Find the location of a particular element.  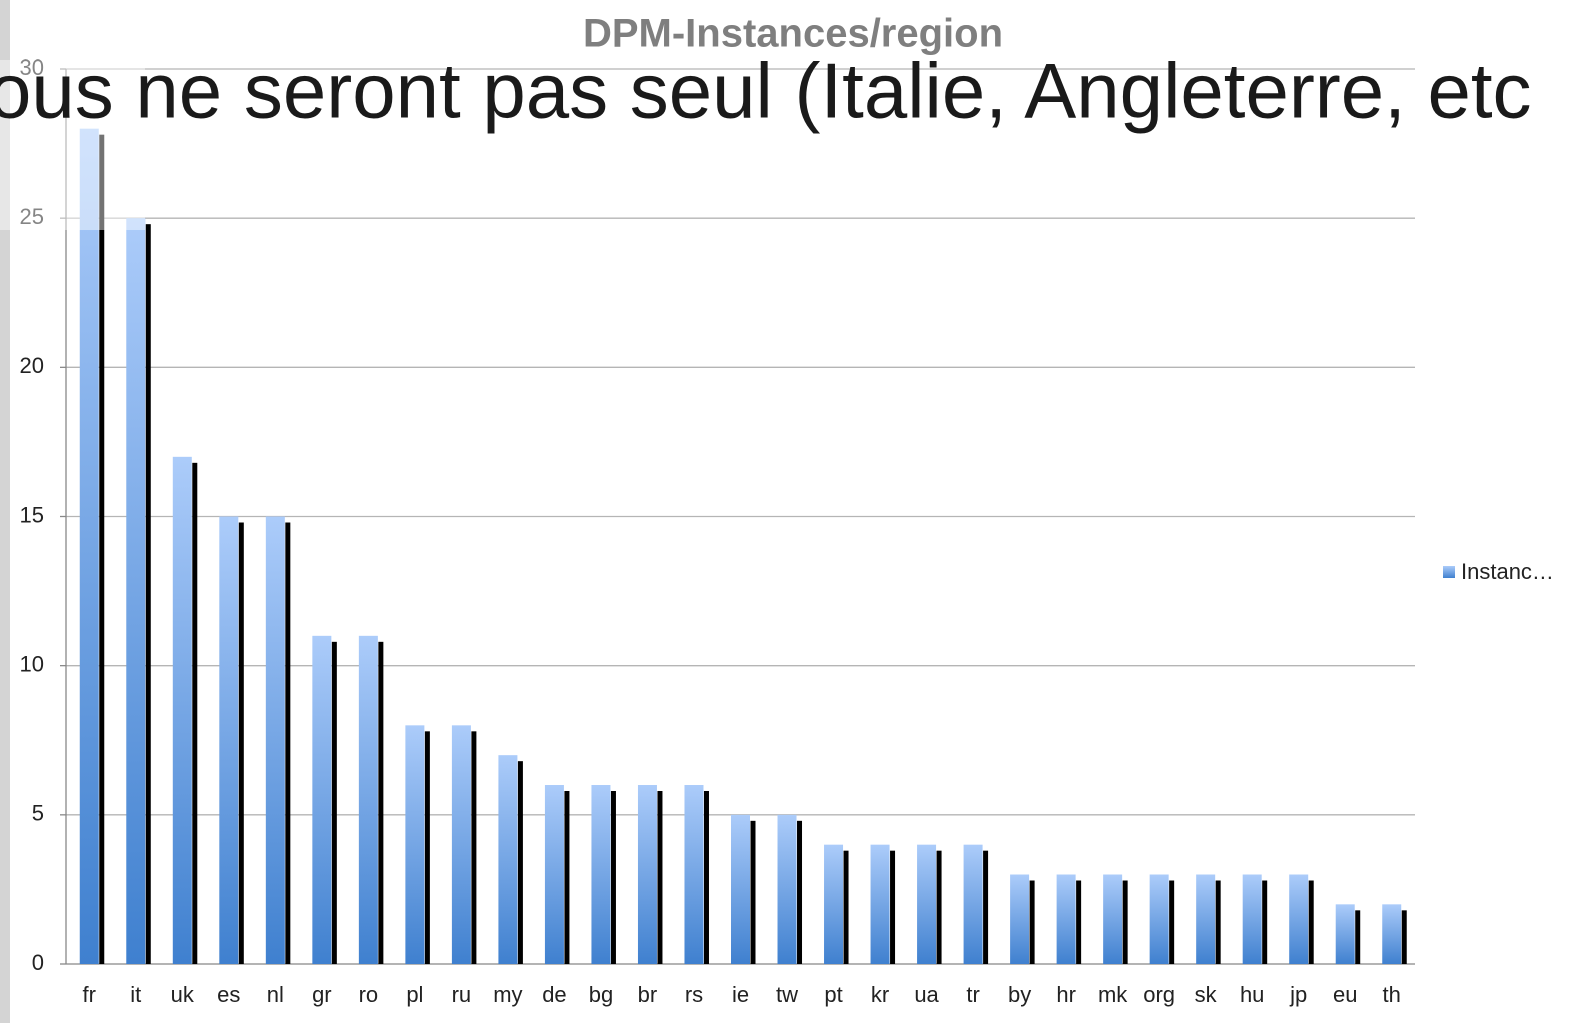

x-tick-label: ie is located at coordinates (740, 994).